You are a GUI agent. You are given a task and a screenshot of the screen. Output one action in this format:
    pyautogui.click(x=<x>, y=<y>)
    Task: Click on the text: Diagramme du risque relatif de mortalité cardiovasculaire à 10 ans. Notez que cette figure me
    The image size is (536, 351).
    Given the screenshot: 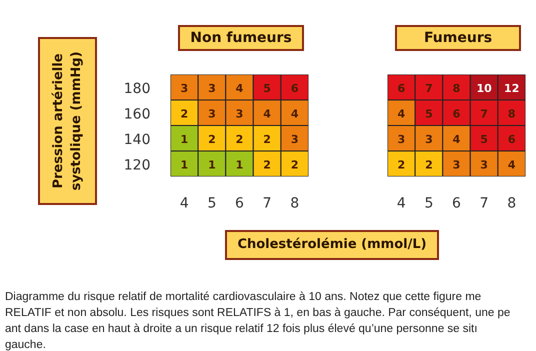 What is the action you would take?
    pyautogui.click(x=243, y=297)
    